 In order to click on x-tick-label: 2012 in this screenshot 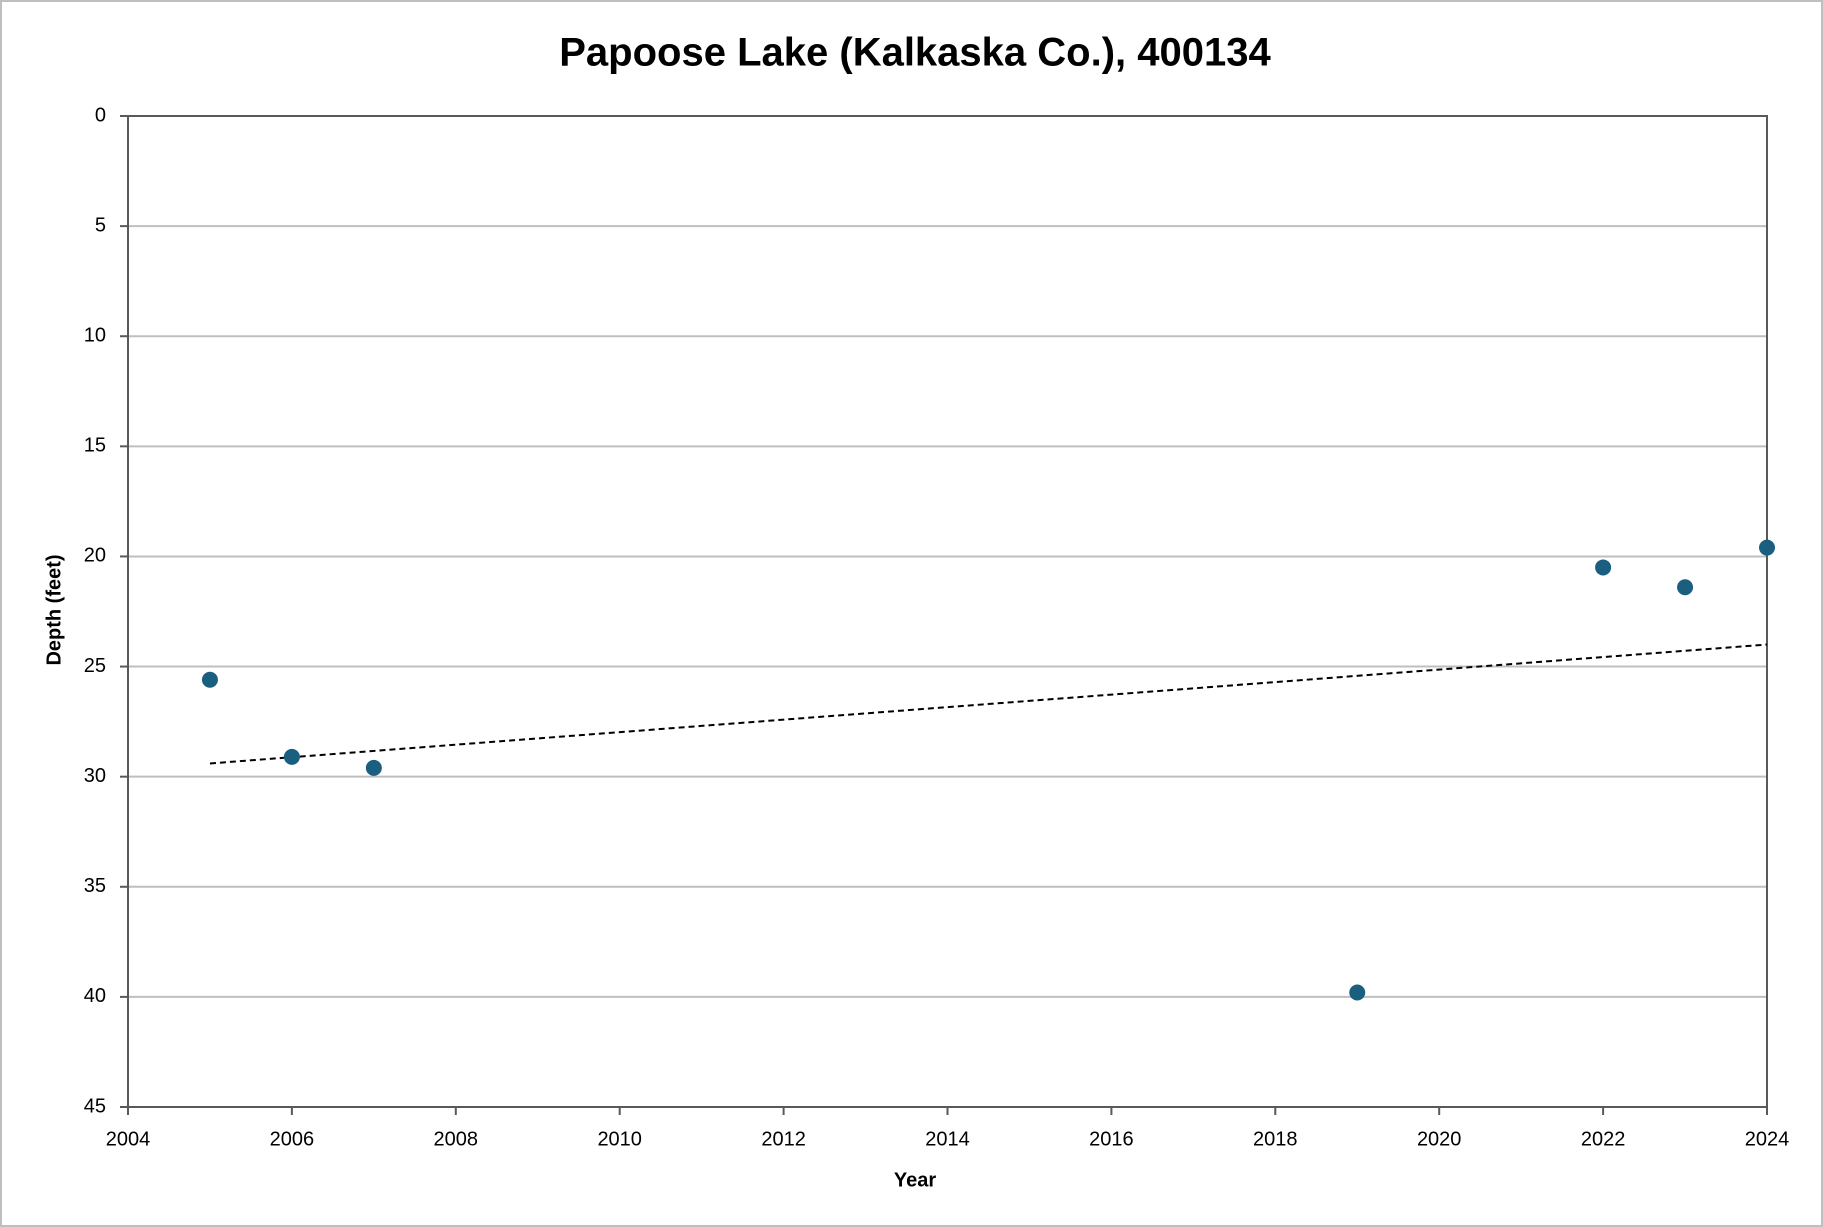, I will do `click(783, 1139)`.